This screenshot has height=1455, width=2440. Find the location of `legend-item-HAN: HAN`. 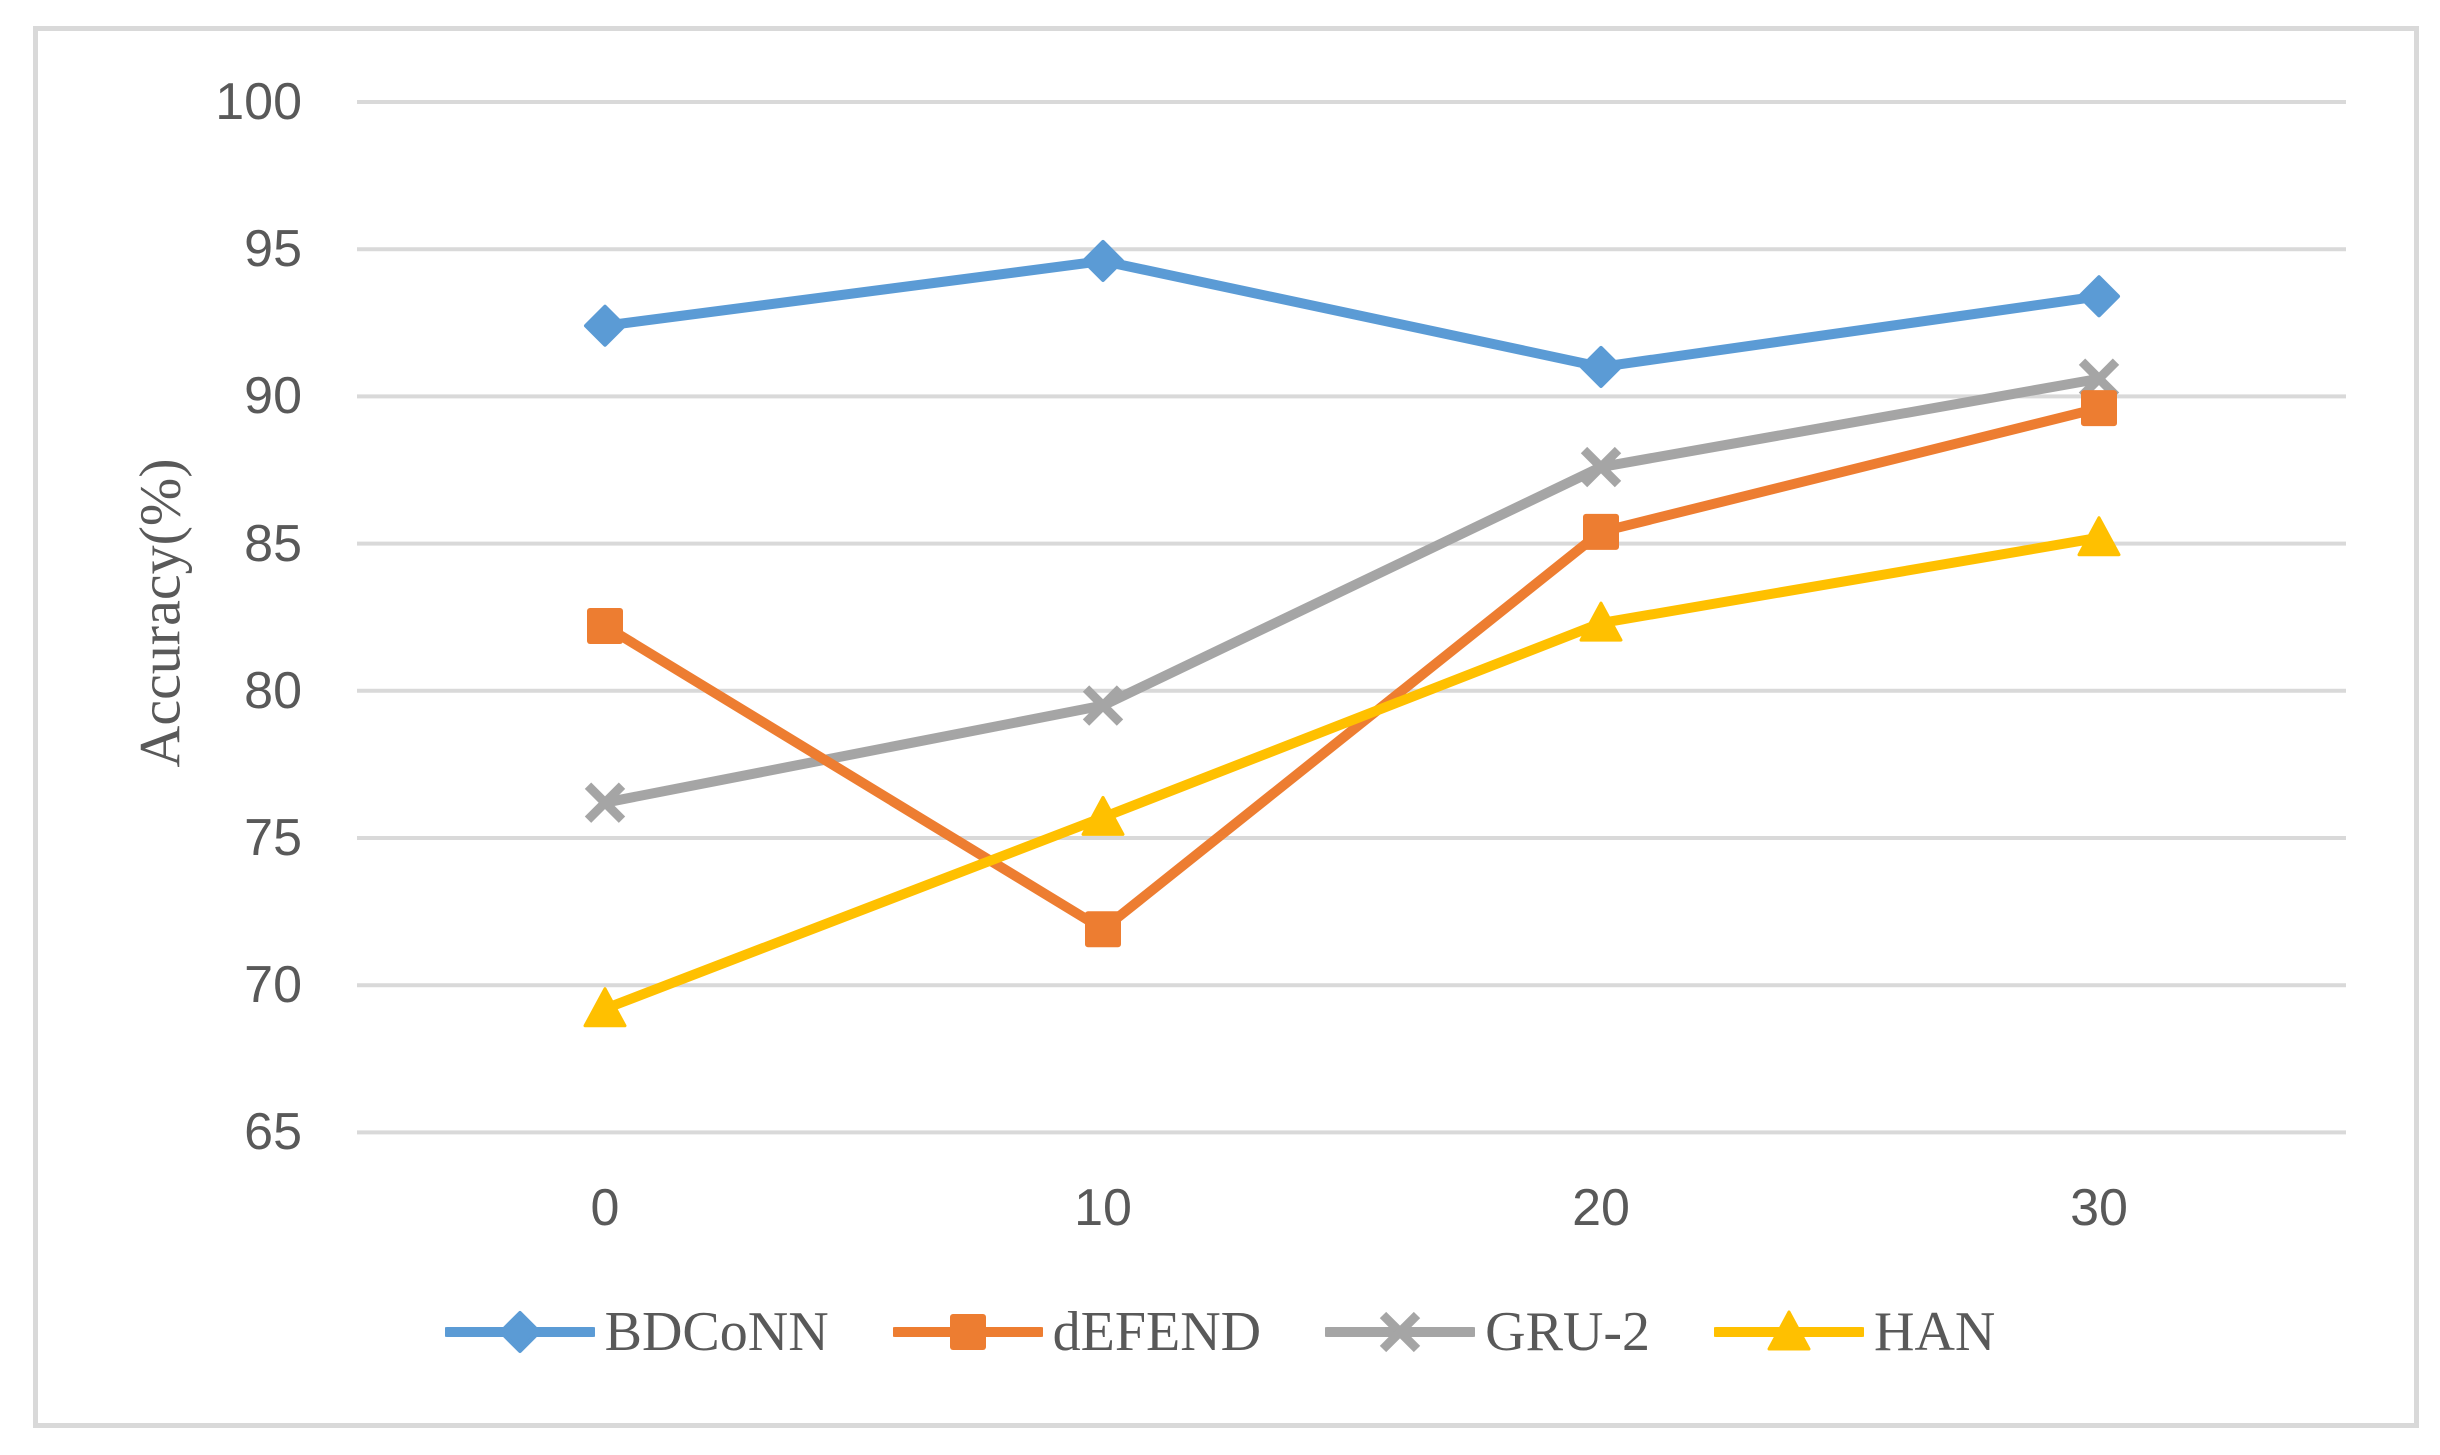

legend-item-HAN: HAN is located at coordinates (1854, 1332).